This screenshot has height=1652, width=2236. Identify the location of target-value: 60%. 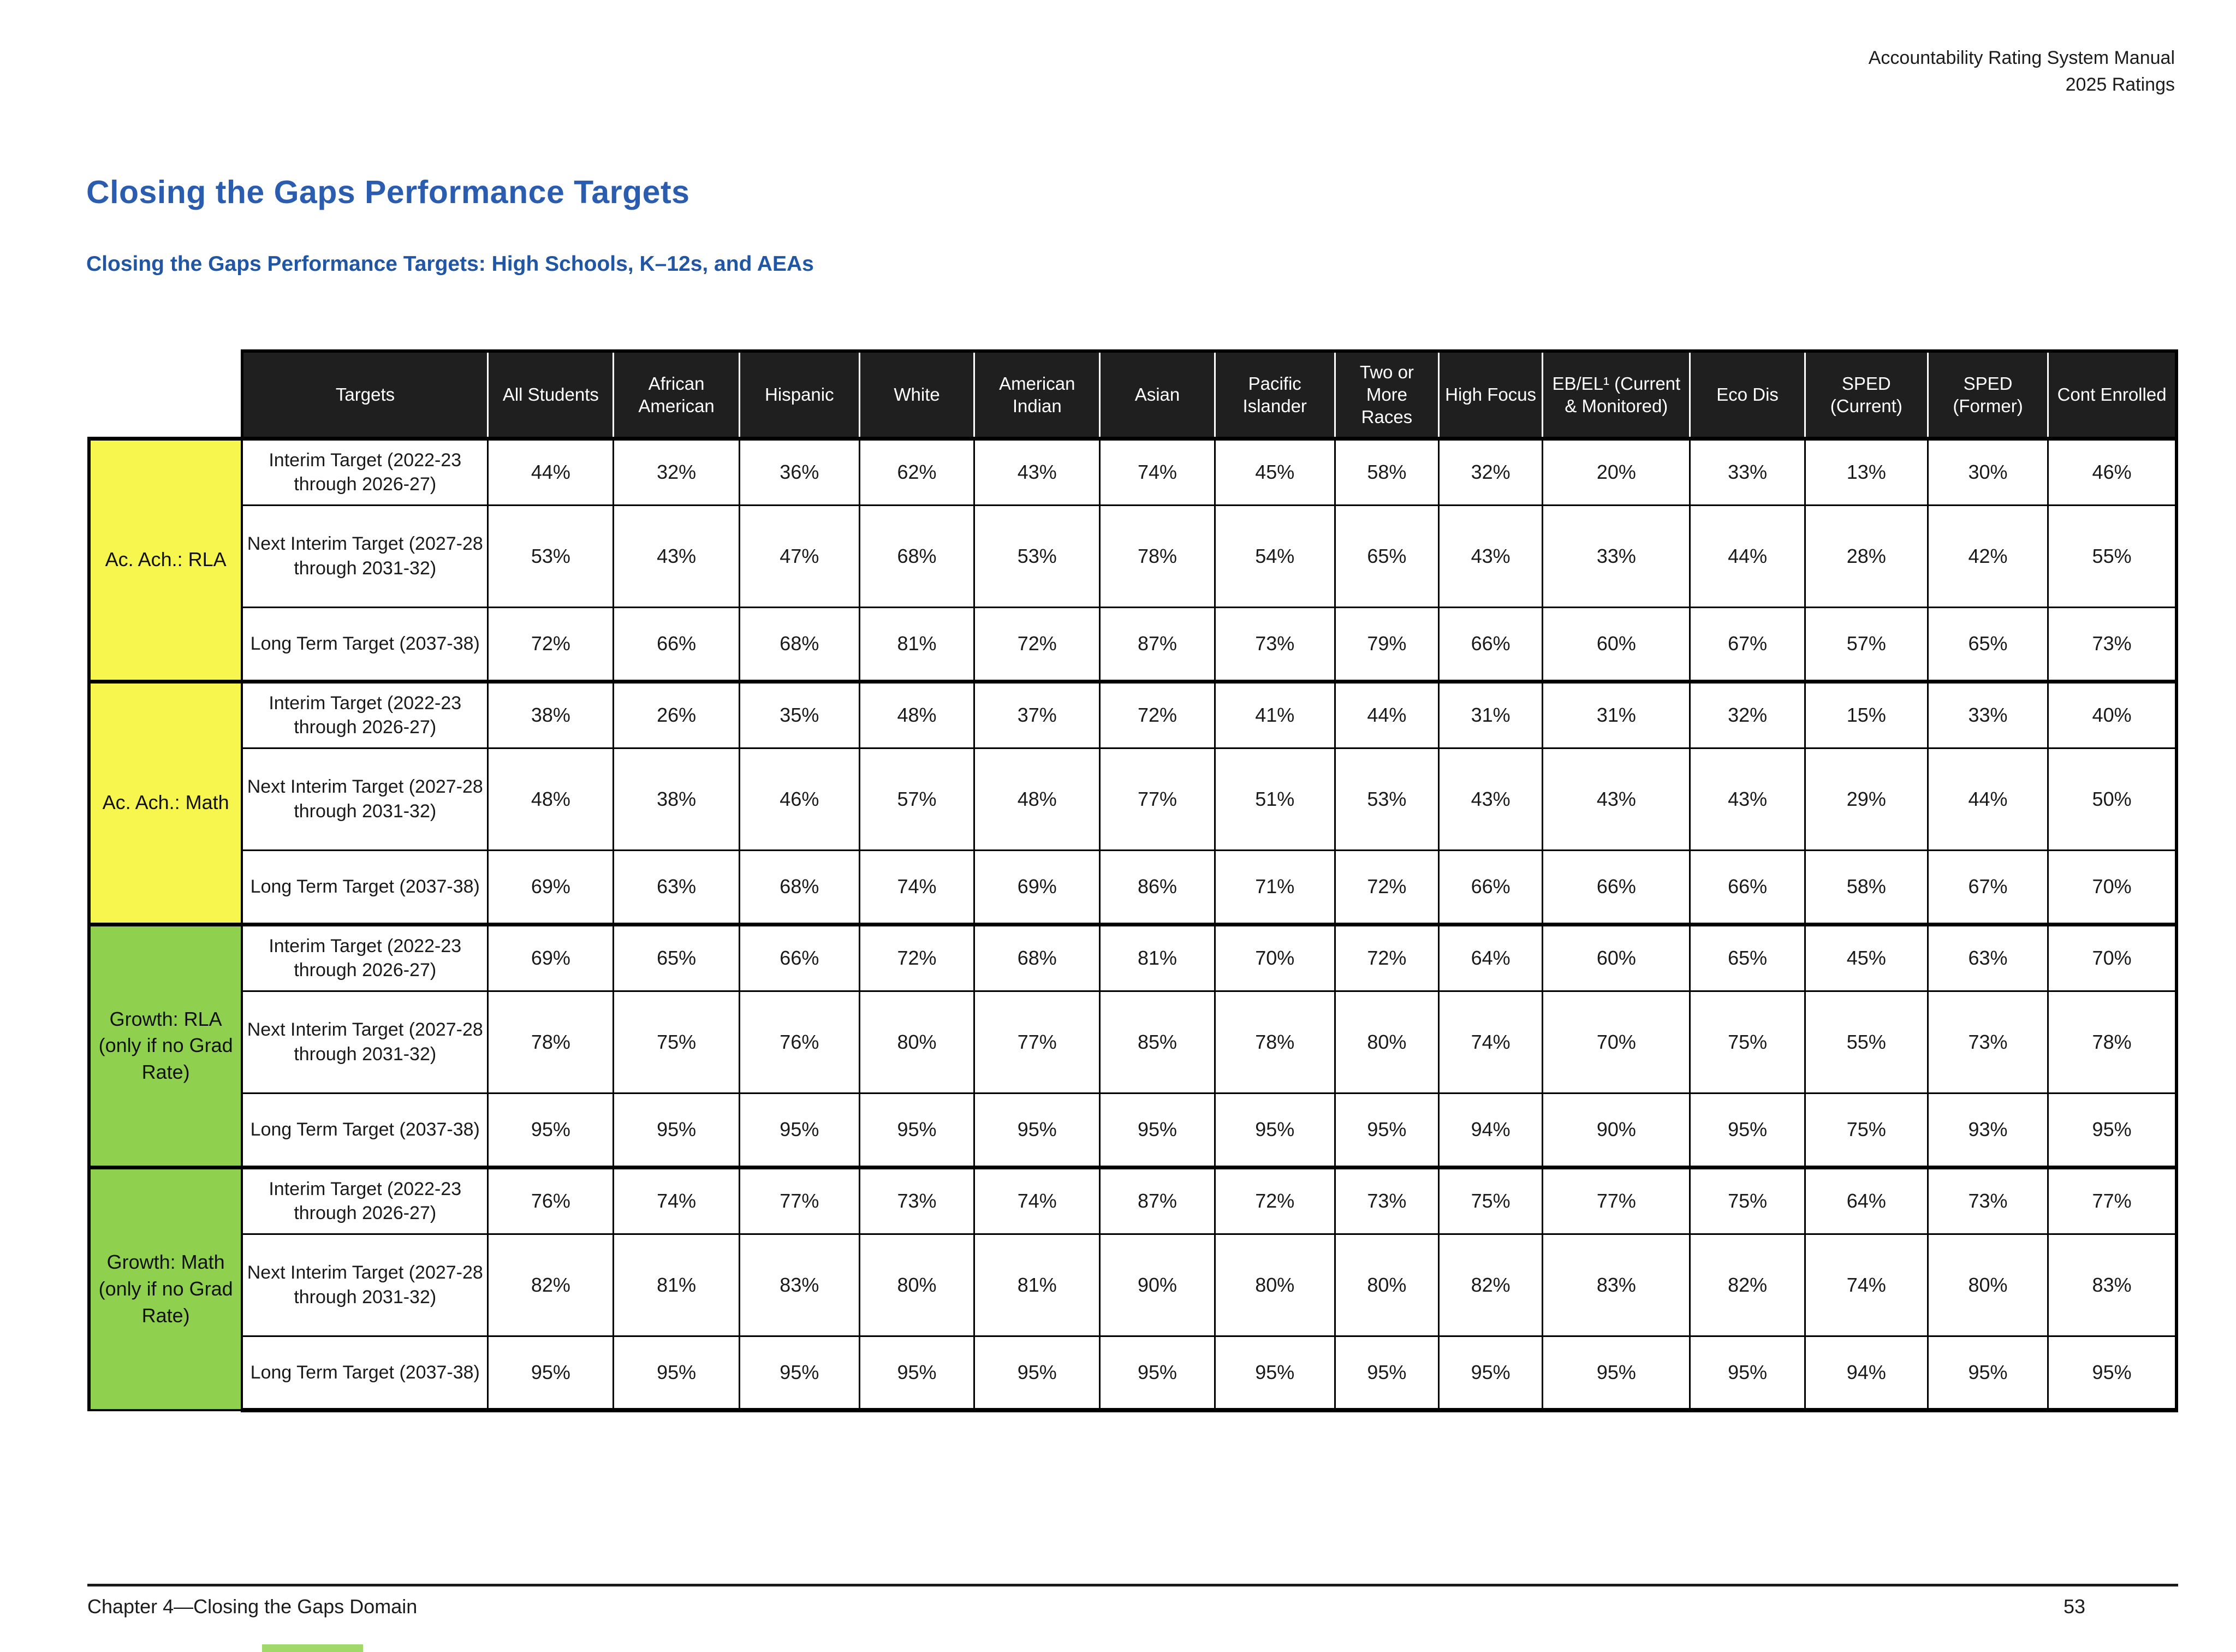
(1616, 957).